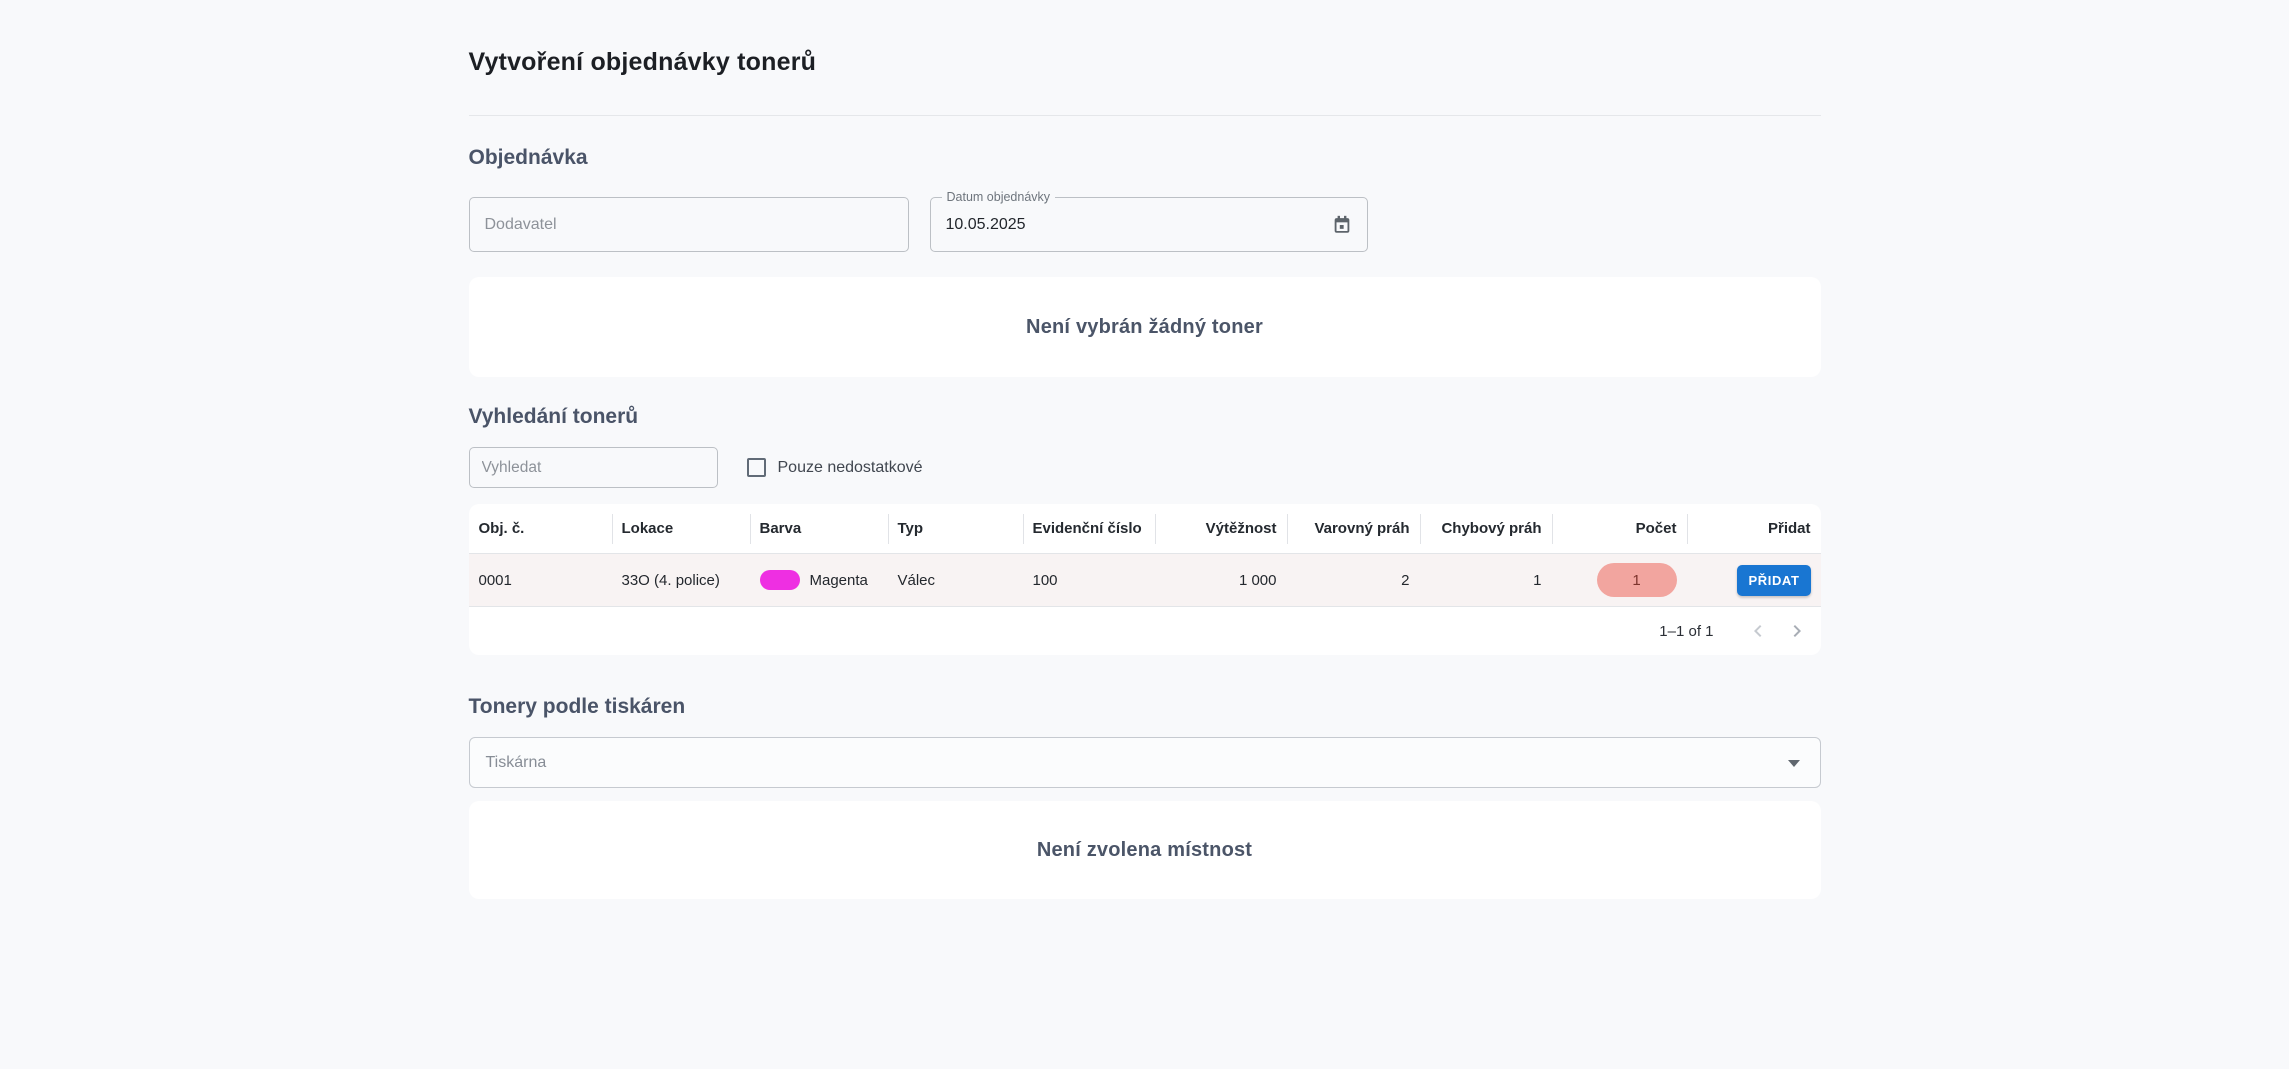 This screenshot has height=1069, width=2289. I want to click on add-toner-button: PŘIDAT, so click(1774, 580).